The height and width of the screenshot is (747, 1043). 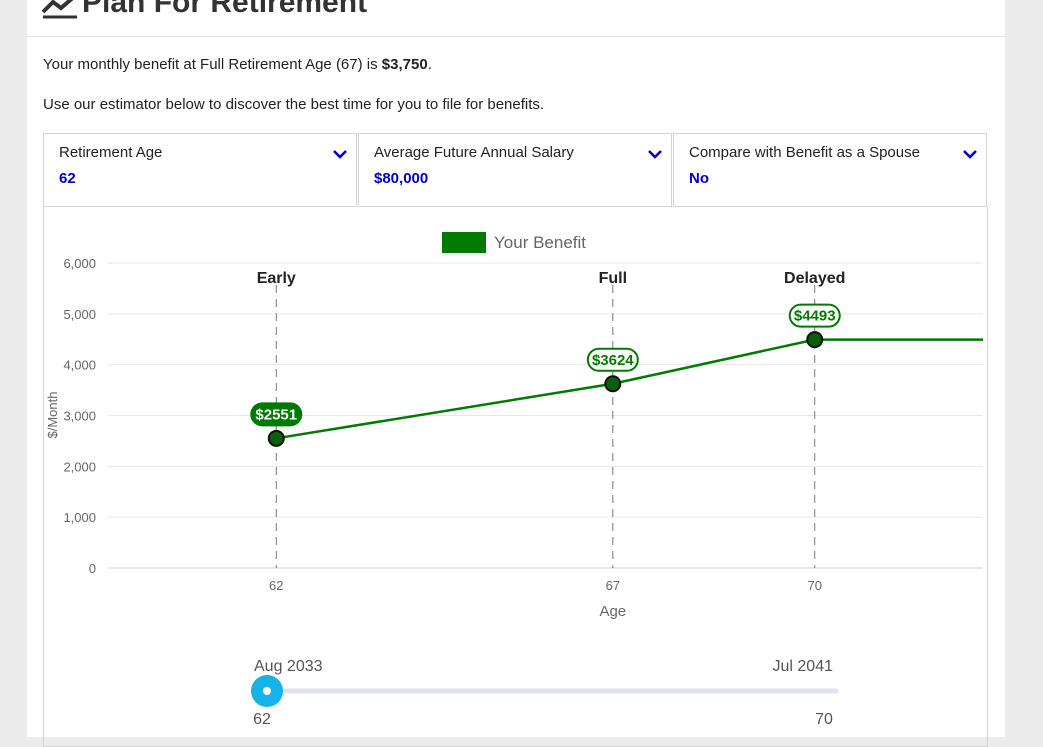 I want to click on y-tick-label: 4,000, so click(x=79, y=365).